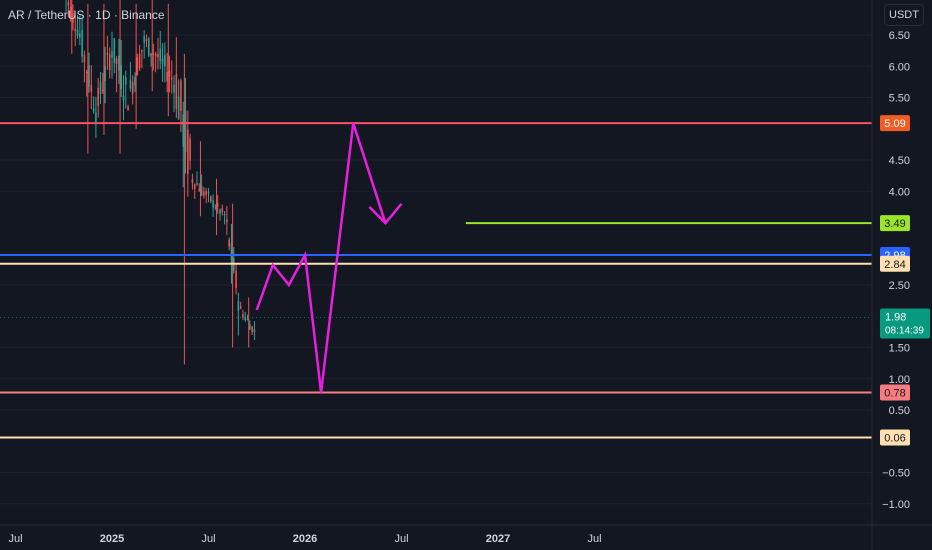  I want to click on current-price-label: 1.98, so click(895, 318).